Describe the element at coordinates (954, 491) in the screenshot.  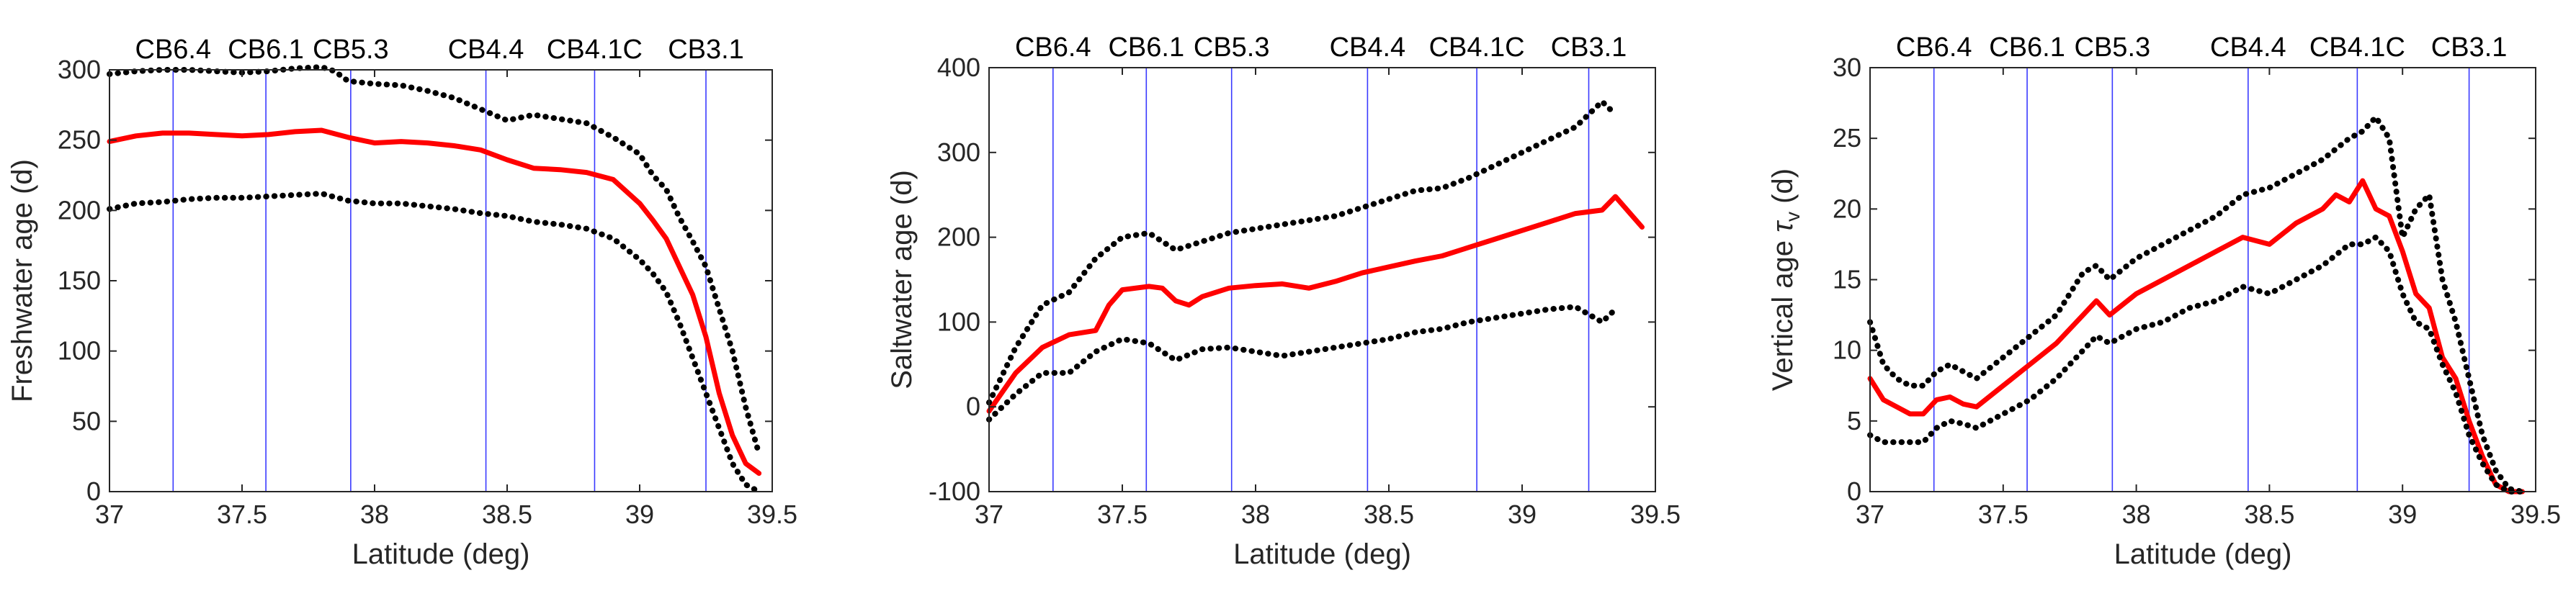
I see `y-tick-label: -100` at that location.